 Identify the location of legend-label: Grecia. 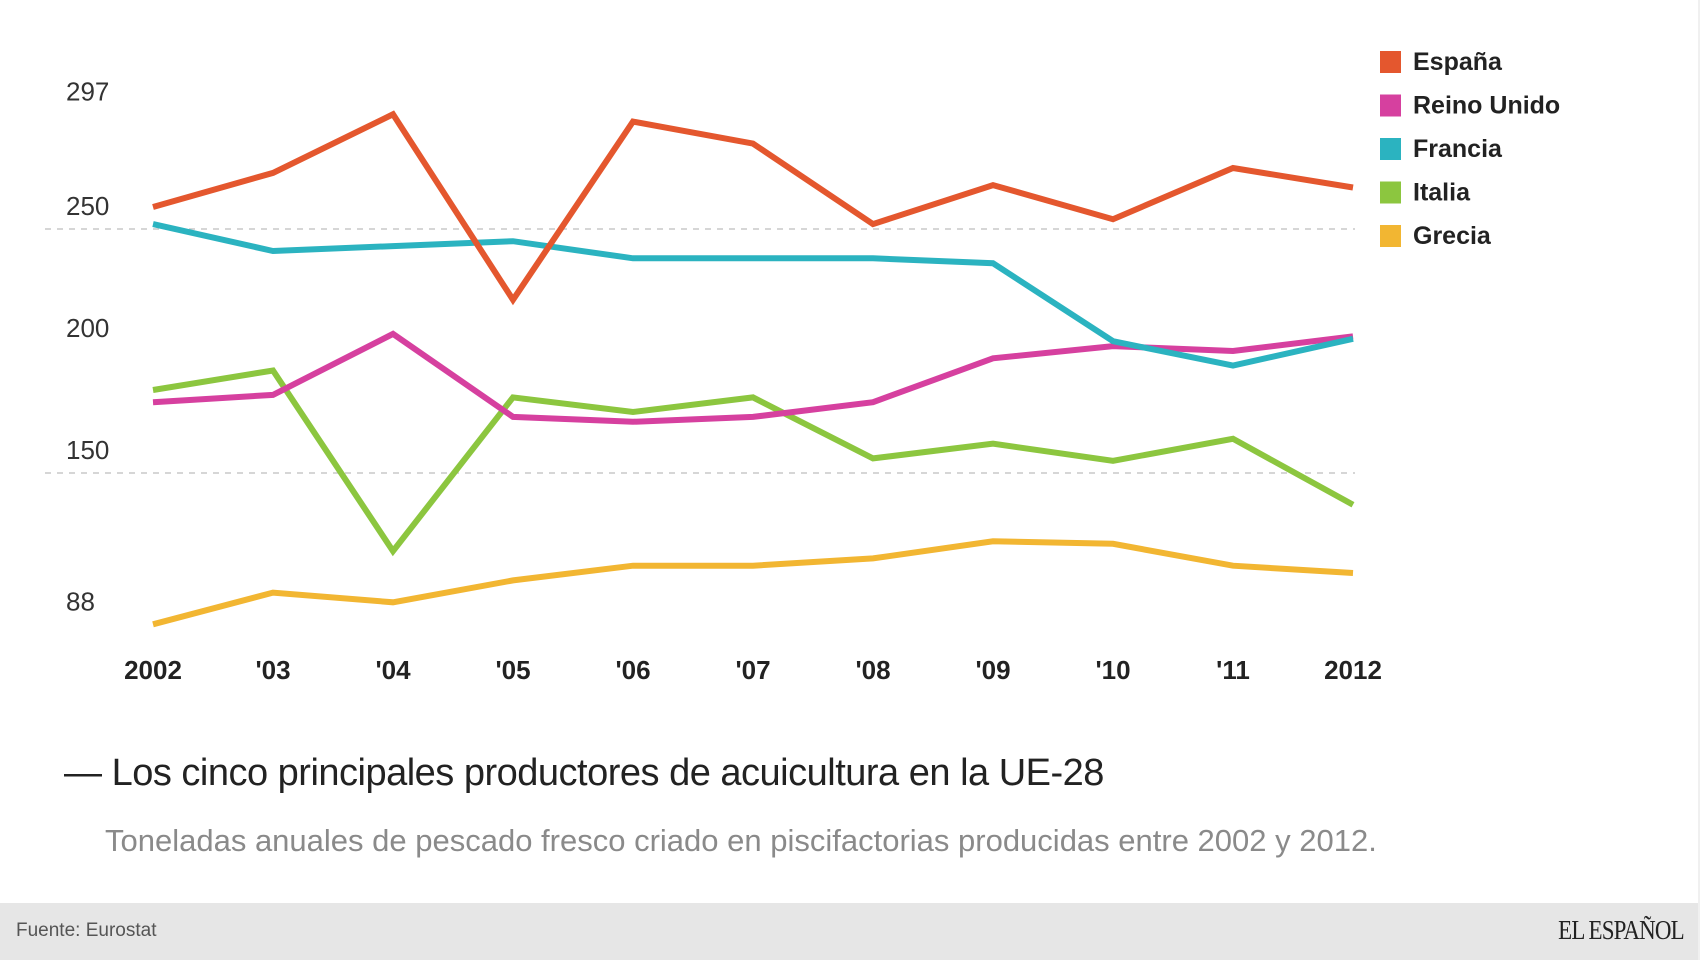
(1452, 236).